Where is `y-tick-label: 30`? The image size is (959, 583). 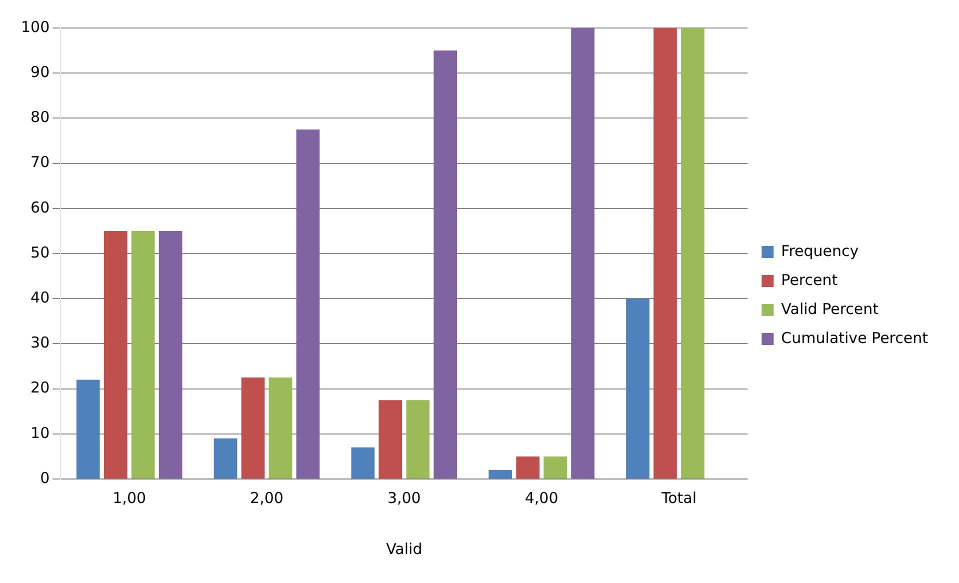
y-tick-label: 30 is located at coordinates (40, 343).